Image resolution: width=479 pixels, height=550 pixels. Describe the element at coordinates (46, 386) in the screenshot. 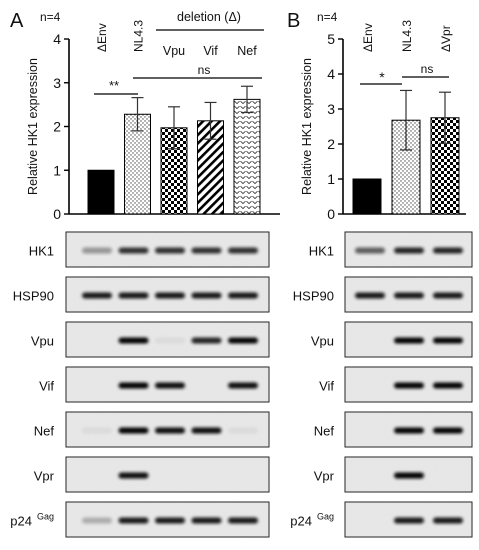

I see `panel-a-blot-label: Vif` at that location.